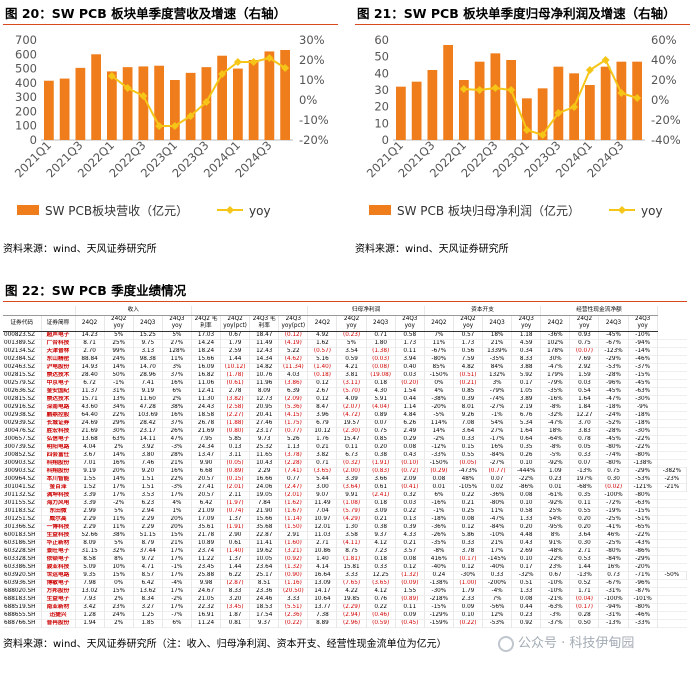 This screenshot has height=674, width=700. What do you see at coordinates (148, 471) in the screenshot?
I see `value-cell: 9.20` at bounding box center [148, 471].